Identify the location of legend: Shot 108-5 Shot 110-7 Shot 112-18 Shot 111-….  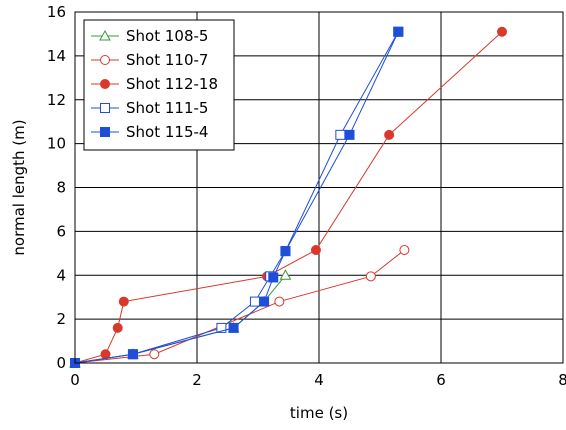
(159, 85).